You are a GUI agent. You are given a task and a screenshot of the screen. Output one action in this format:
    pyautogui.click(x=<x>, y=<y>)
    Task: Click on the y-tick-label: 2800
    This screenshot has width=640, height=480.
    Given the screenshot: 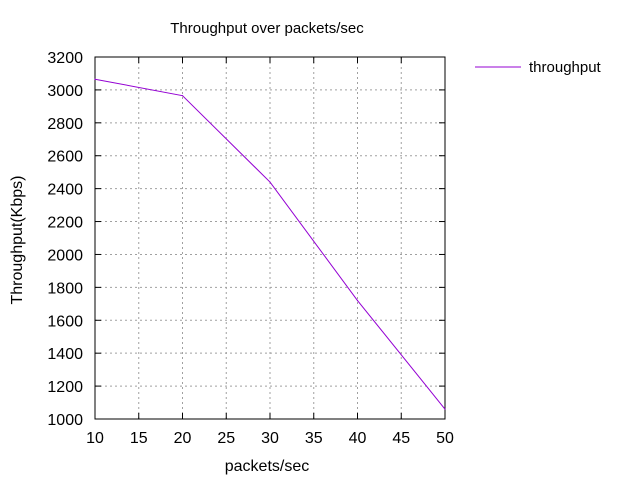 What is the action you would take?
    pyautogui.click(x=65, y=124)
    